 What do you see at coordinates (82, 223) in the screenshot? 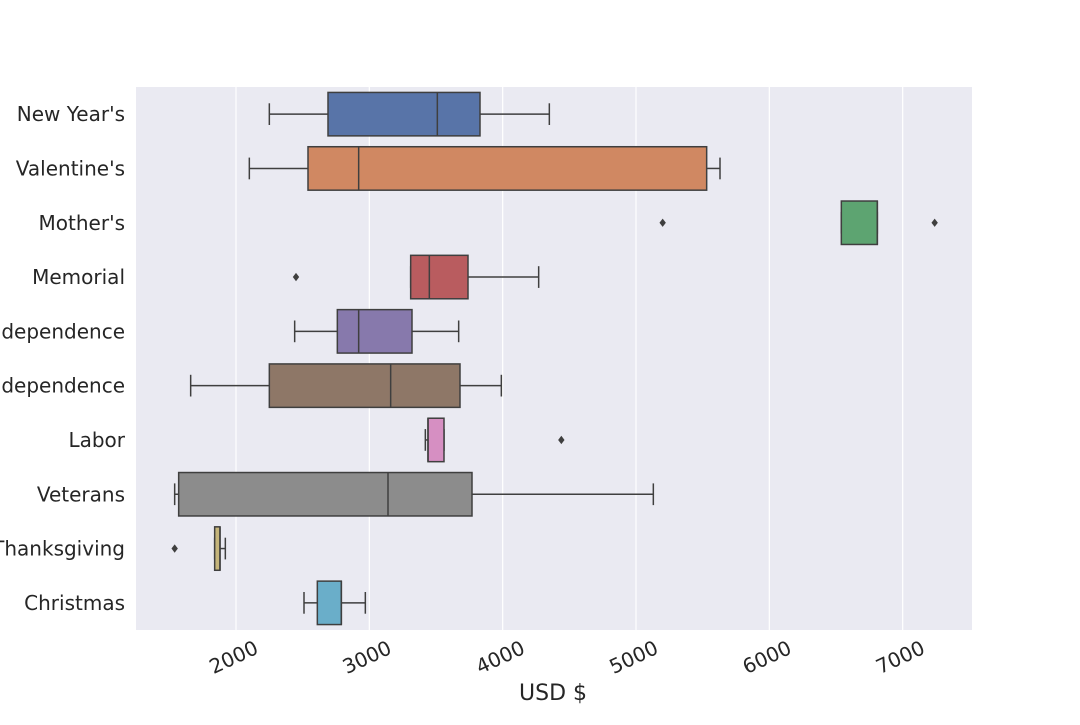
I see `category-label: Mother's` at bounding box center [82, 223].